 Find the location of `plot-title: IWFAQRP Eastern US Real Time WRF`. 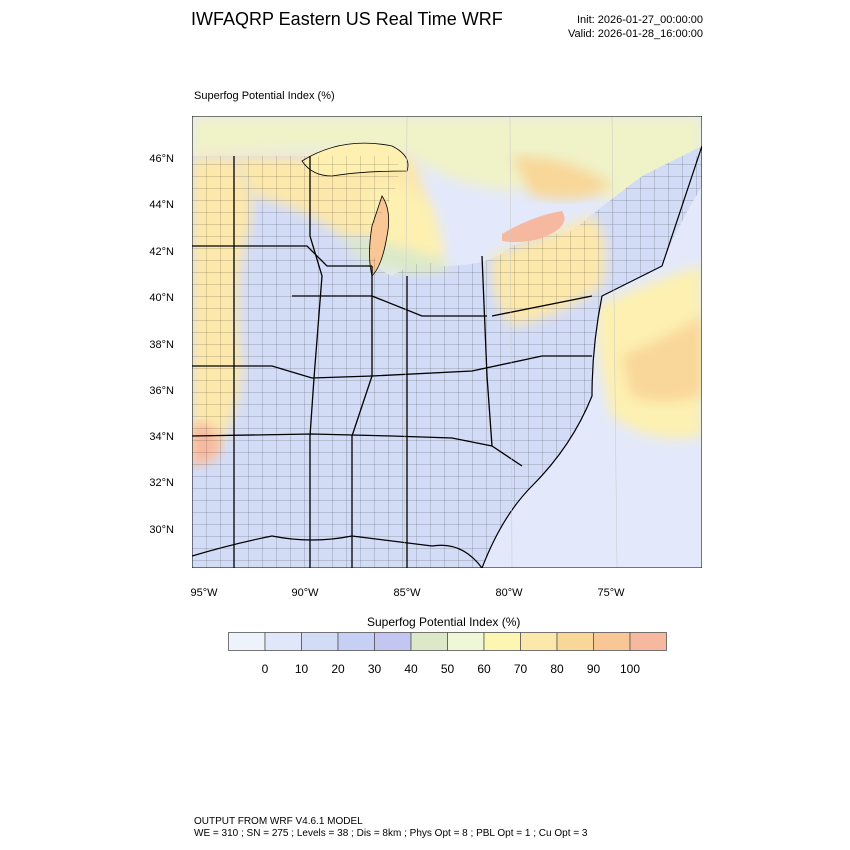

plot-title: IWFAQRP Eastern US Real Time WRF is located at coordinates (347, 19).